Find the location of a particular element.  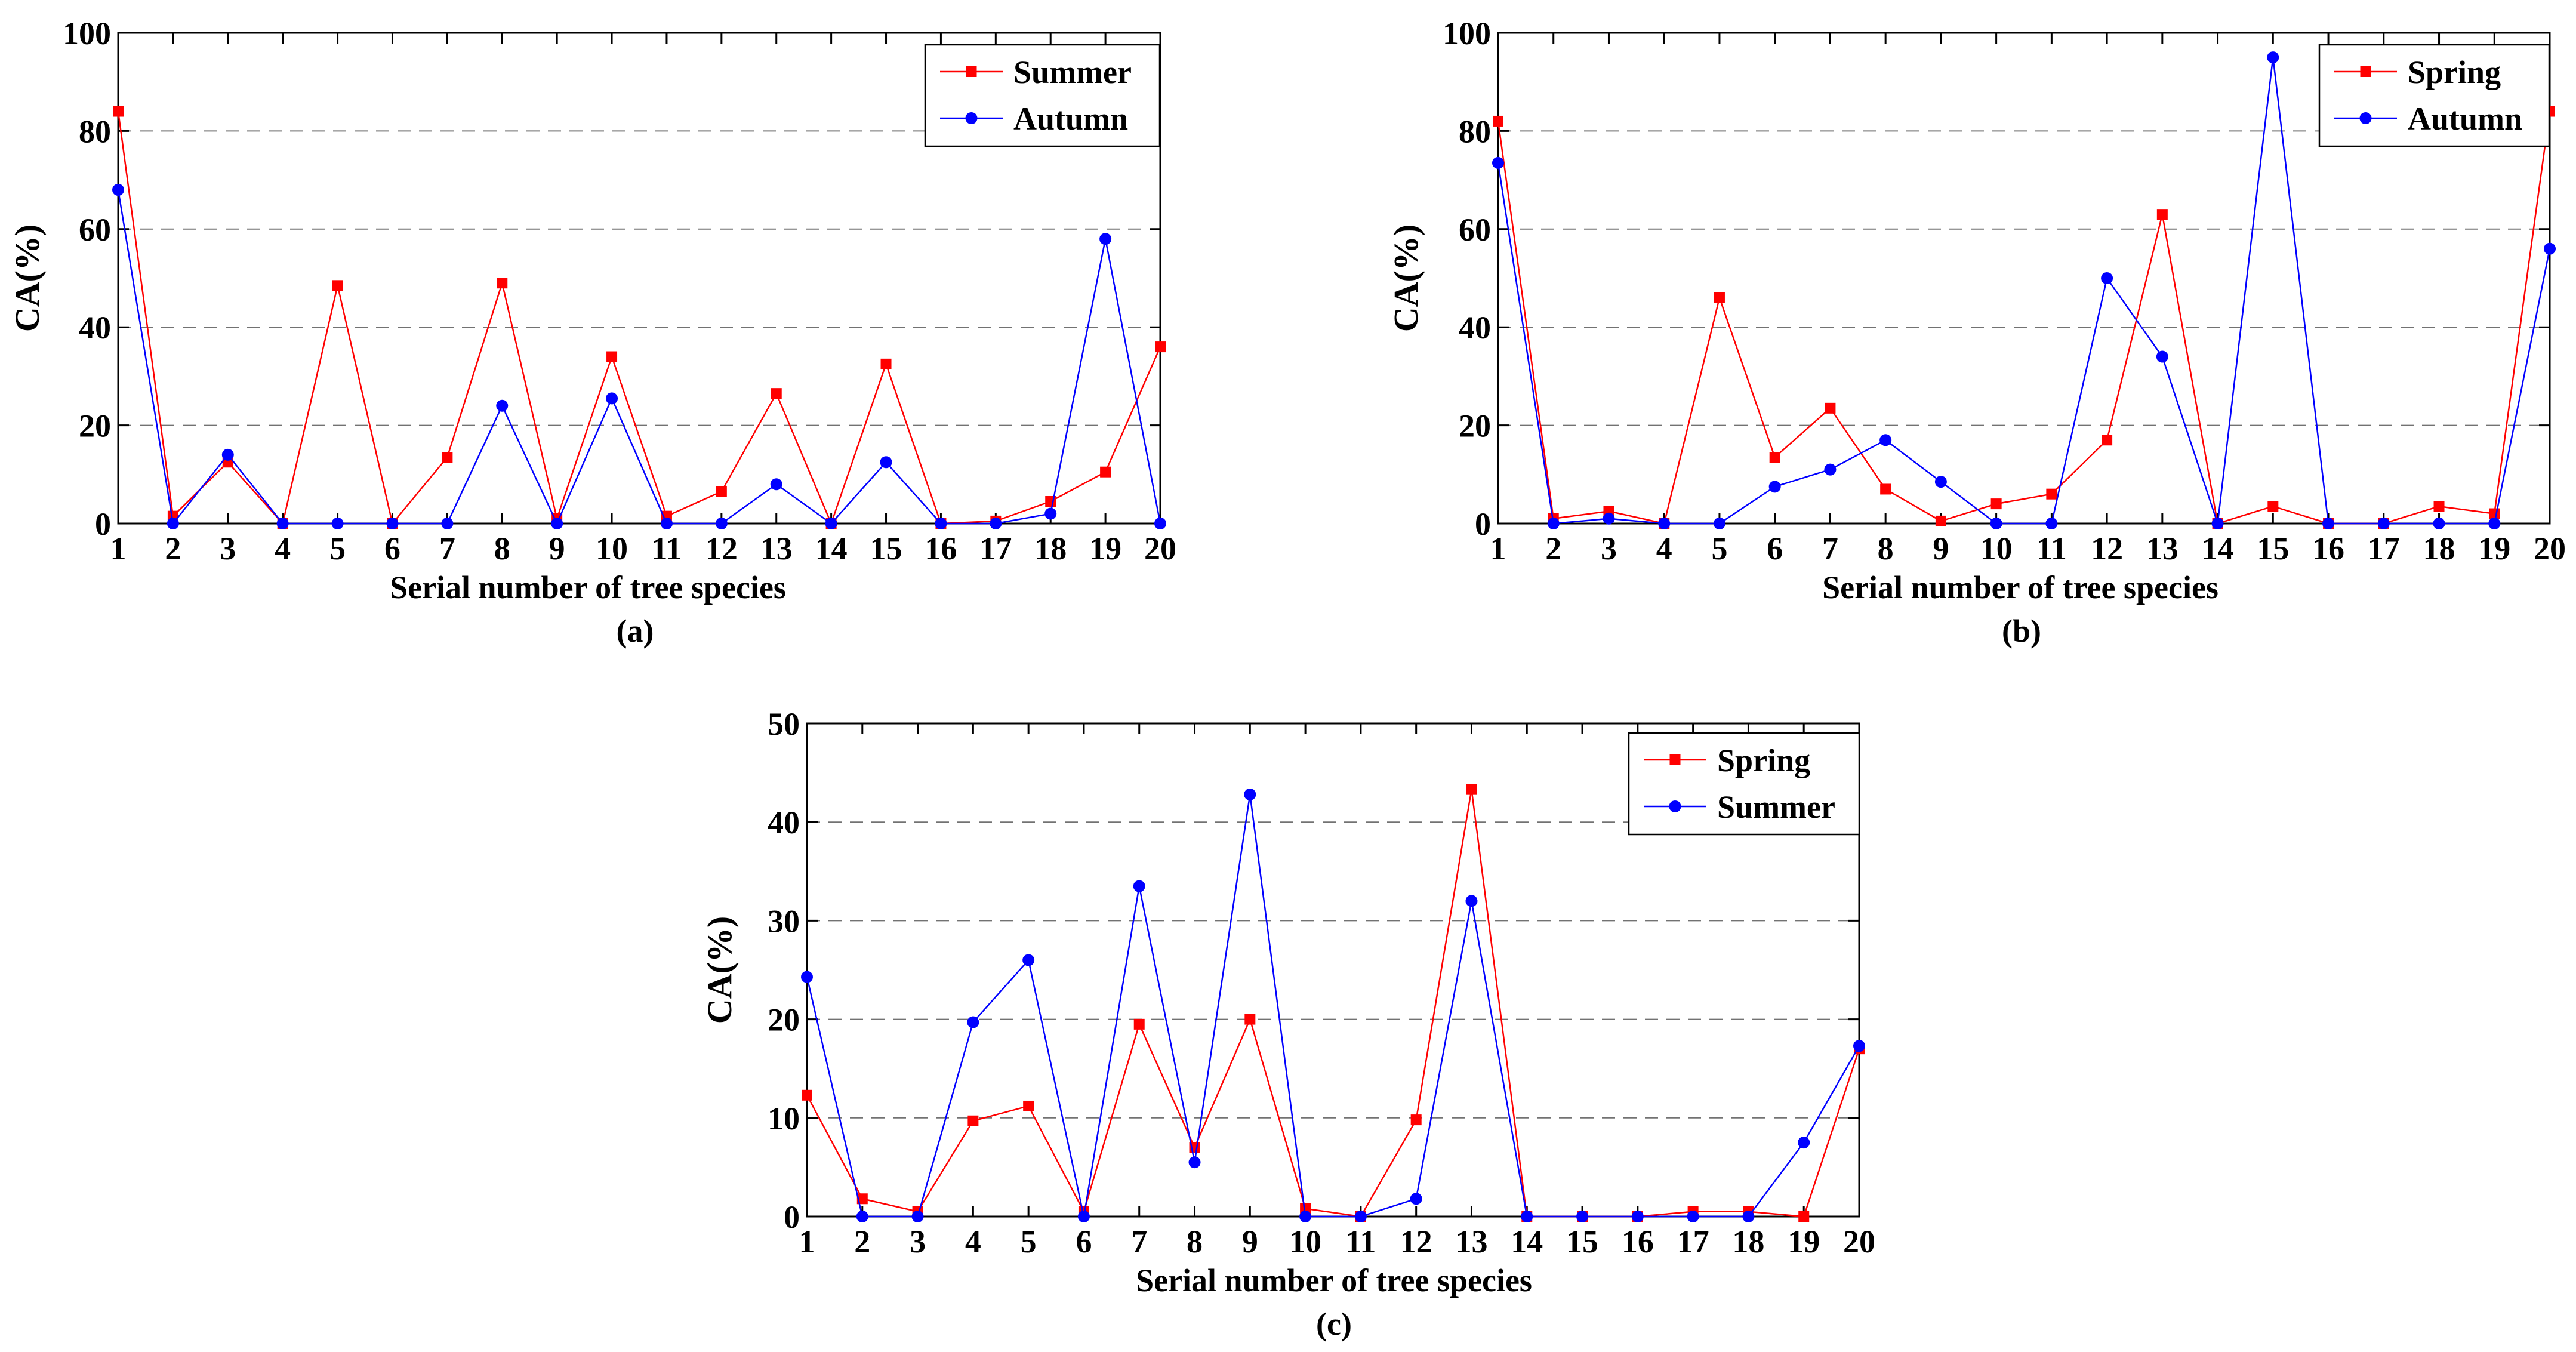

y-tick-label: 0 is located at coordinates (792, 1217).